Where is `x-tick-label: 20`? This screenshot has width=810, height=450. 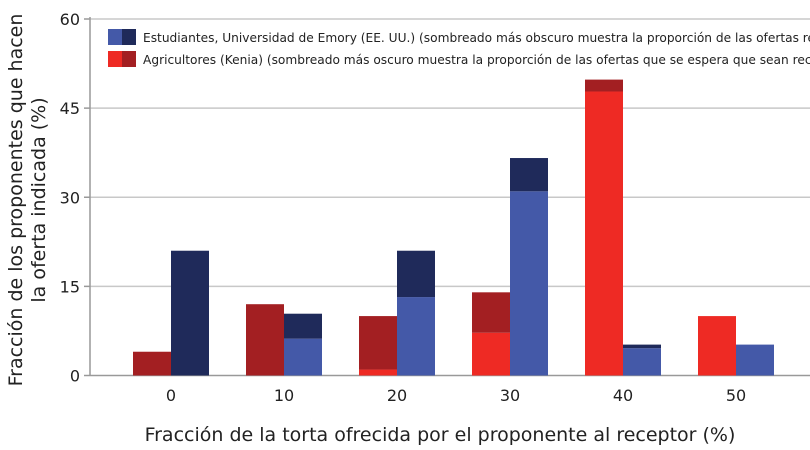
x-tick-label: 20 is located at coordinates (397, 395).